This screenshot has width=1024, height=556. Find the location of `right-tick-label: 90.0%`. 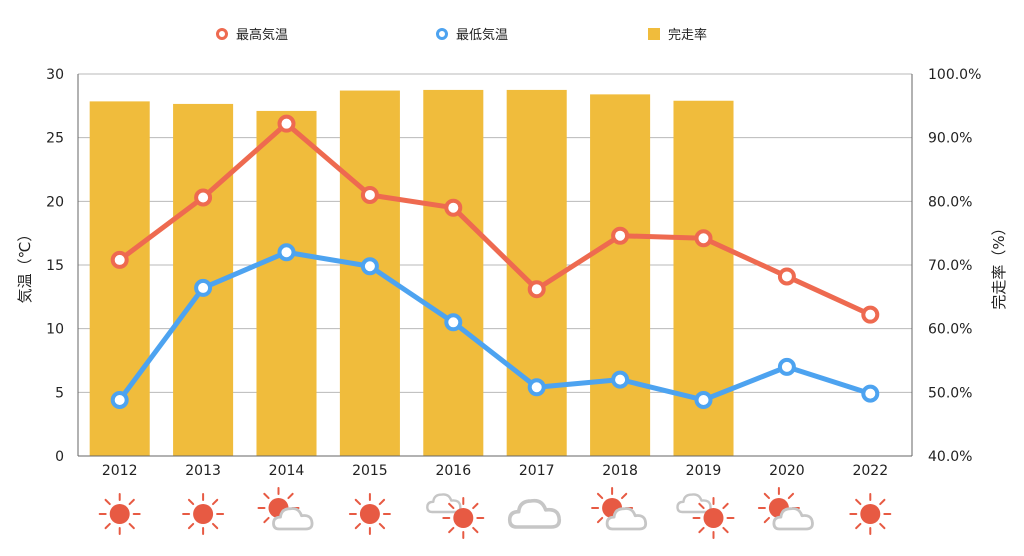

right-tick-label: 90.0% is located at coordinates (950, 139).